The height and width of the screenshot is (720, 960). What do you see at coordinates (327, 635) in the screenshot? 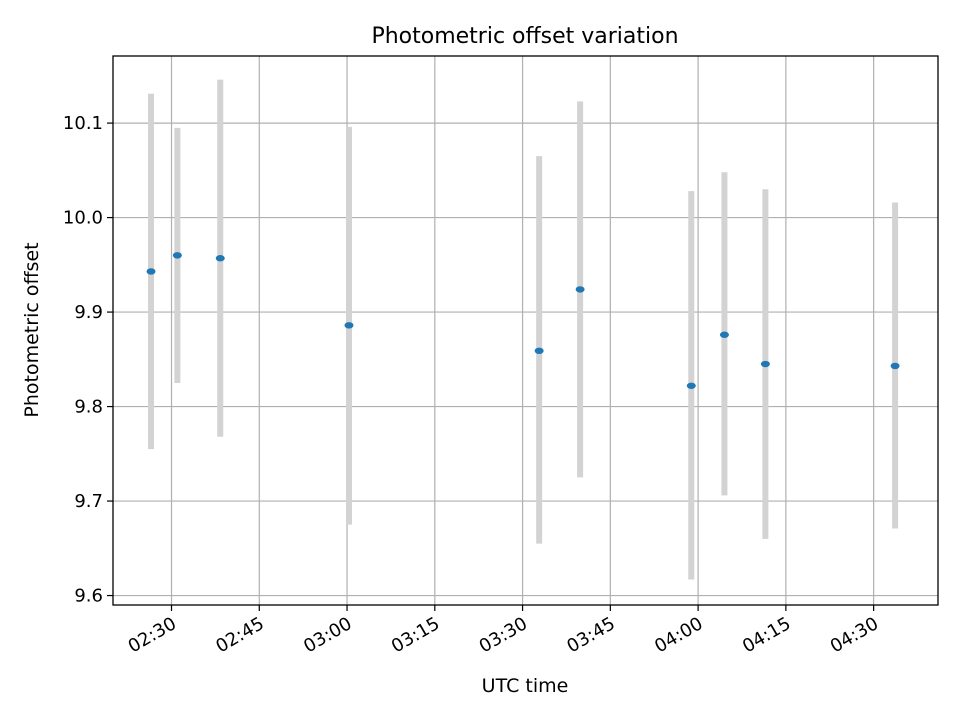
I see `x-tick-label: 03:00` at bounding box center [327, 635].